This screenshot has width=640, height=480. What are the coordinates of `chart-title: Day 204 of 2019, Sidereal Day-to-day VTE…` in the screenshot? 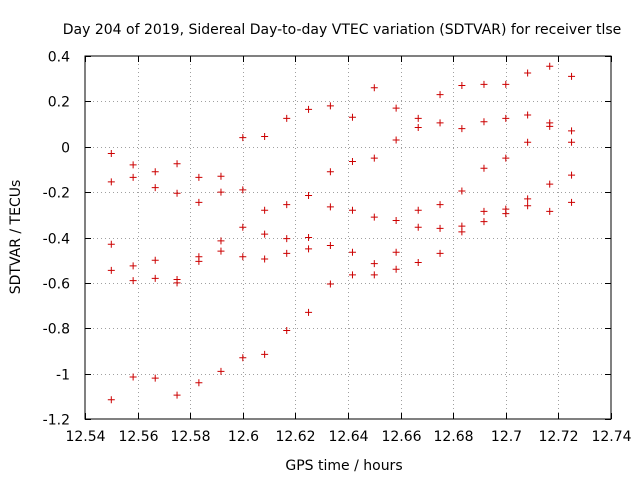 It's located at (342, 30).